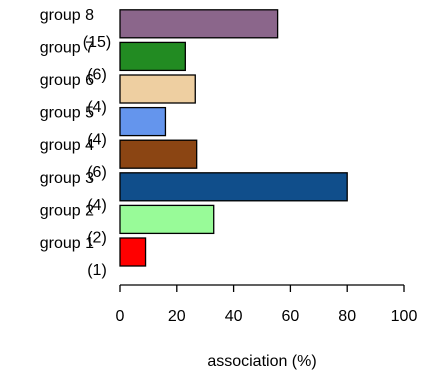 Image resolution: width=445 pixels, height=381 pixels. Describe the element at coordinates (67, 80) in the screenshot. I see `category-label: group 6` at that location.